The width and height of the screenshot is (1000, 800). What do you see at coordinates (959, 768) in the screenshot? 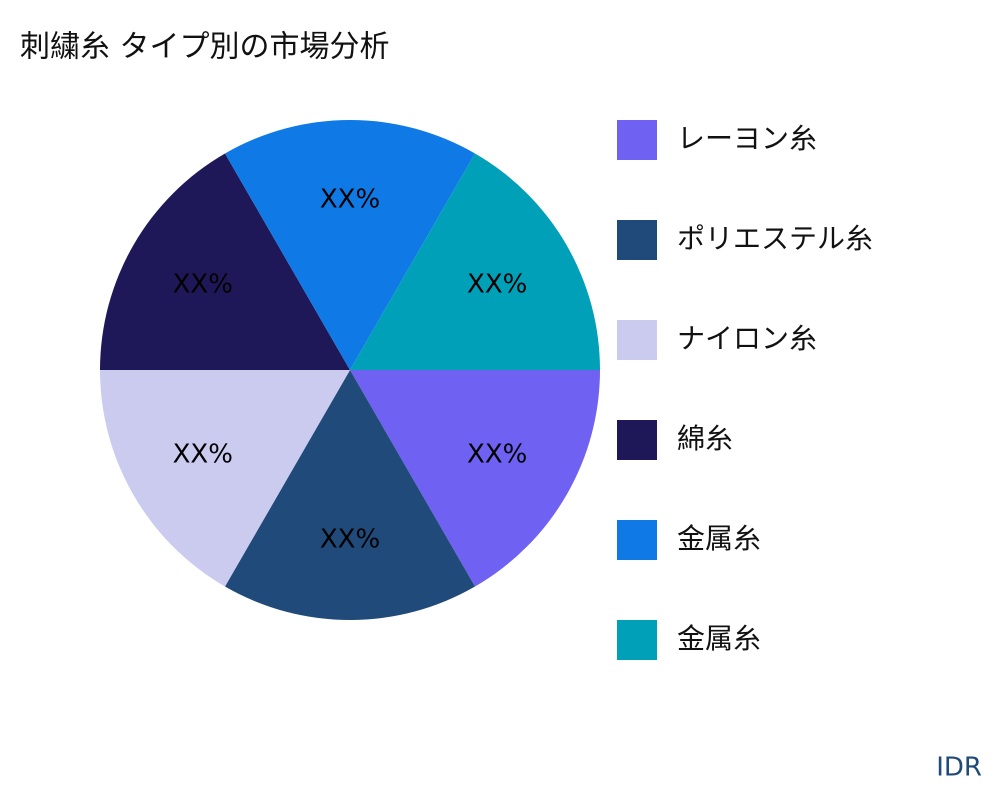
I see `source-label: IDR` at bounding box center [959, 768].